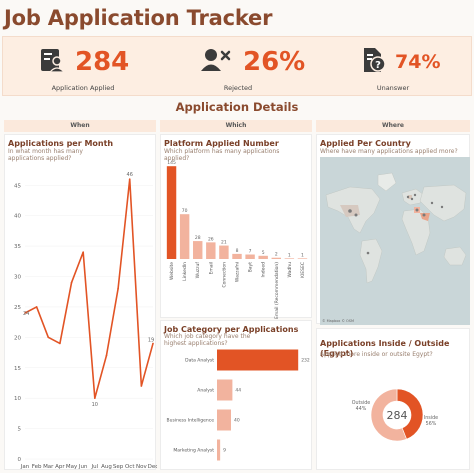 Image resolution: width=474 pixels, height=473 pixels. I want to click on bar-value-label: 44, so click(238, 391).